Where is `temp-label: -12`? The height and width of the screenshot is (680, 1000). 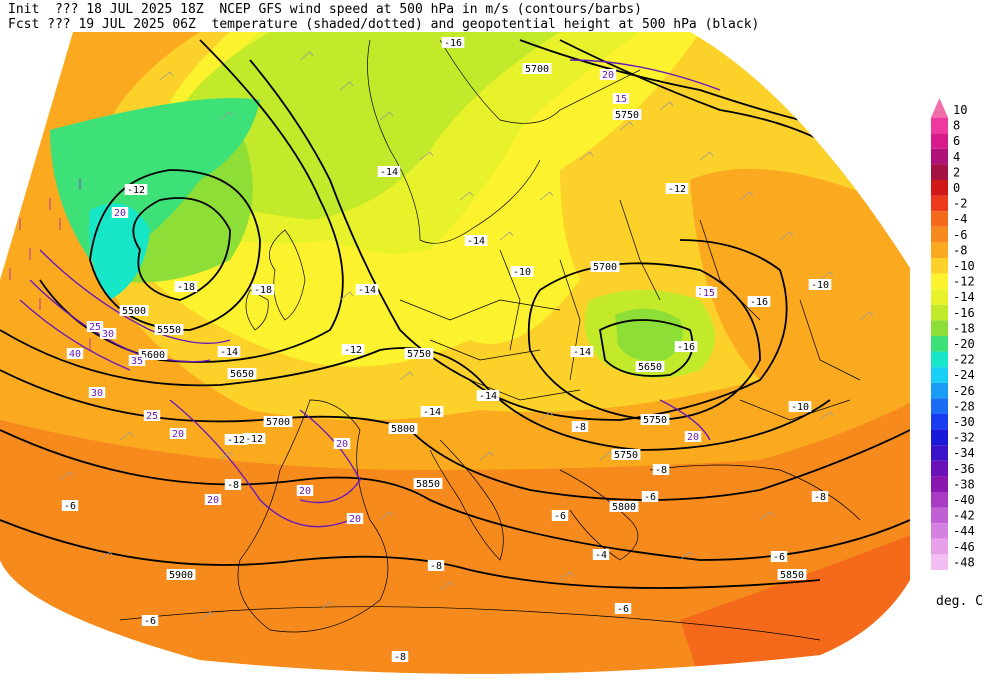
temp-label: -12 is located at coordinates (254, 439).